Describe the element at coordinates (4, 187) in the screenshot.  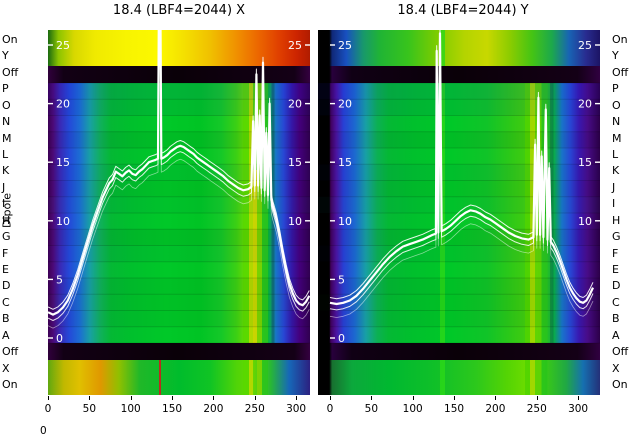
I see `row-label-left: J` at that location.